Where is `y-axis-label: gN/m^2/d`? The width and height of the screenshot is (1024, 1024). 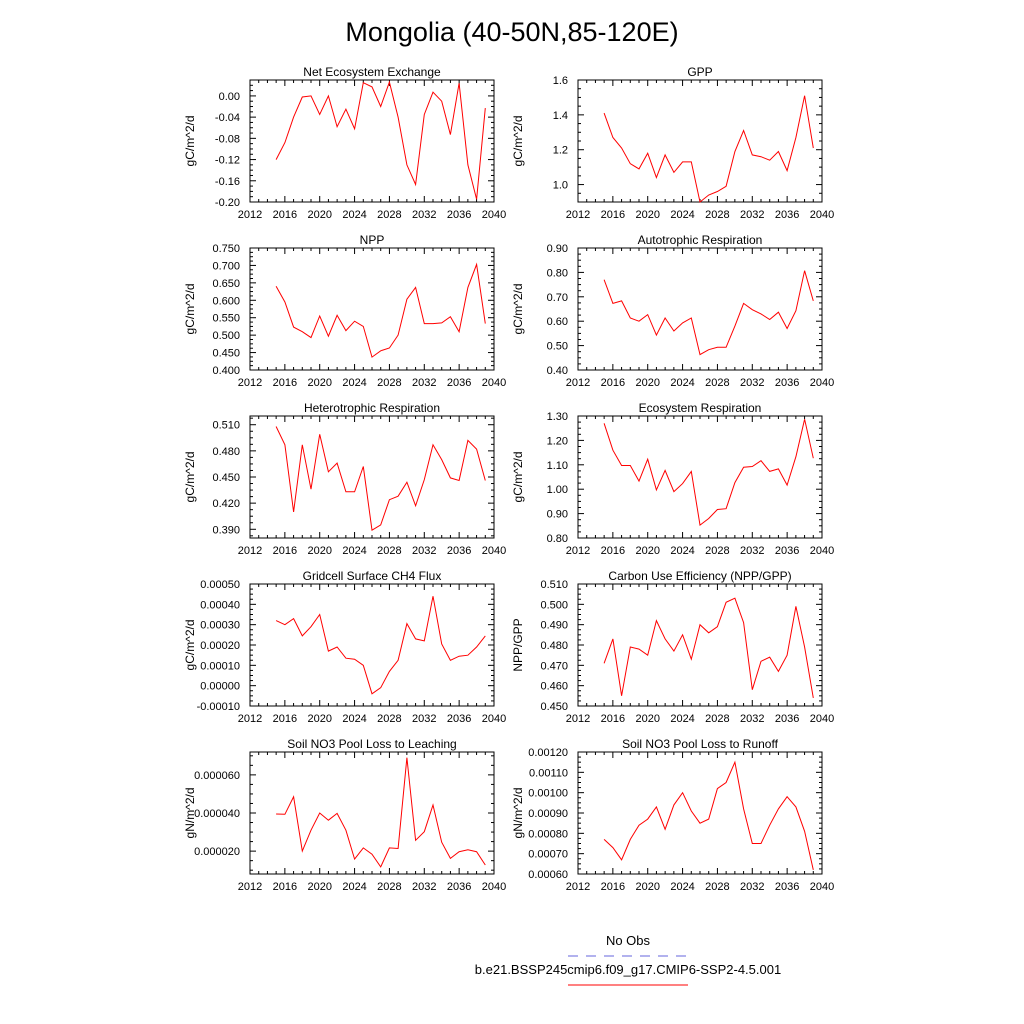
y-axis-label: gN/m^2/d is located at coordinates (190, 813).